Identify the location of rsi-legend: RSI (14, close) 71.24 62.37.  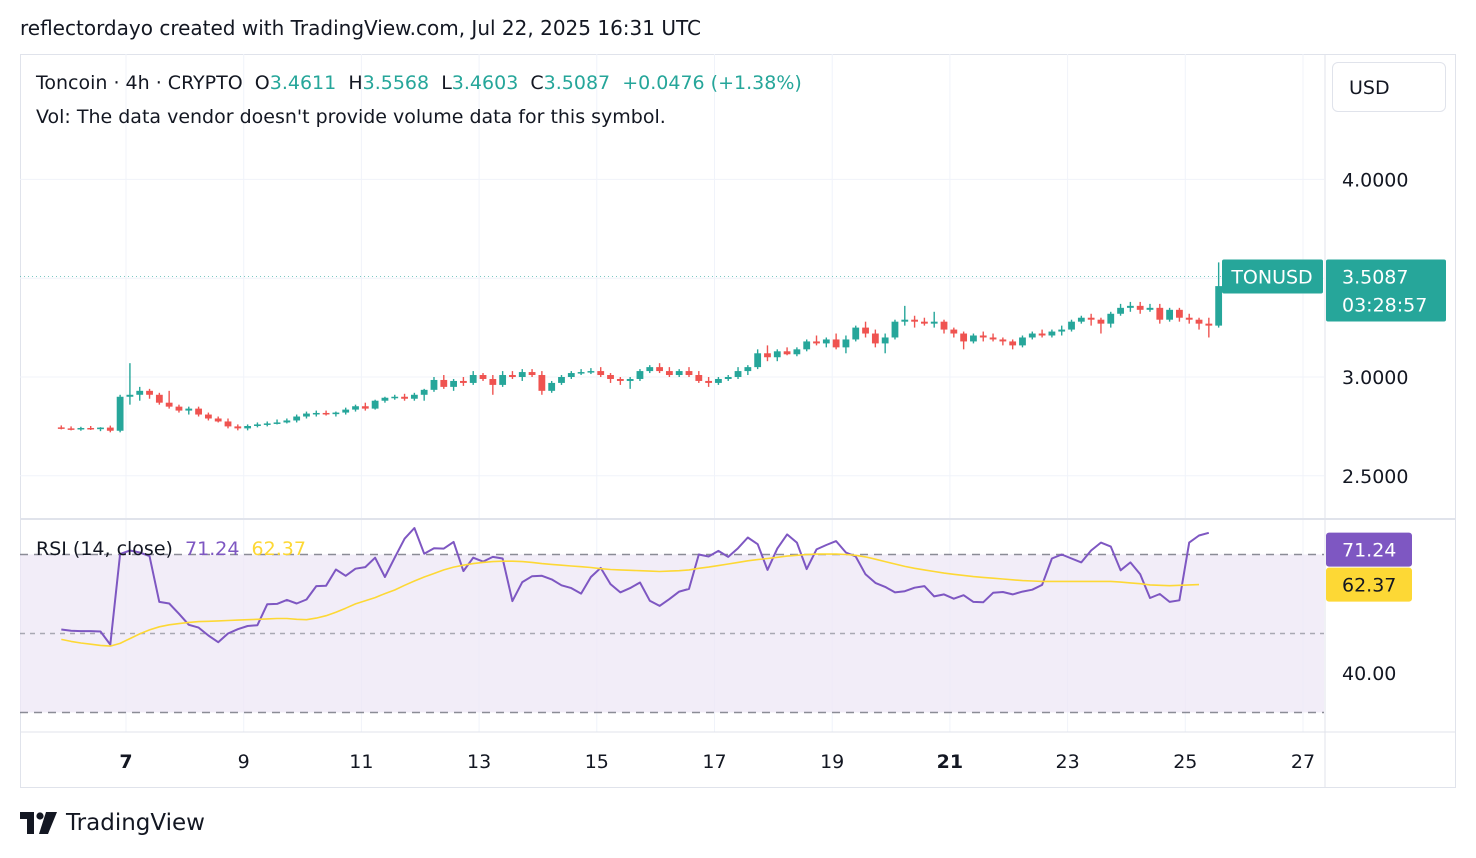
(171, 549).